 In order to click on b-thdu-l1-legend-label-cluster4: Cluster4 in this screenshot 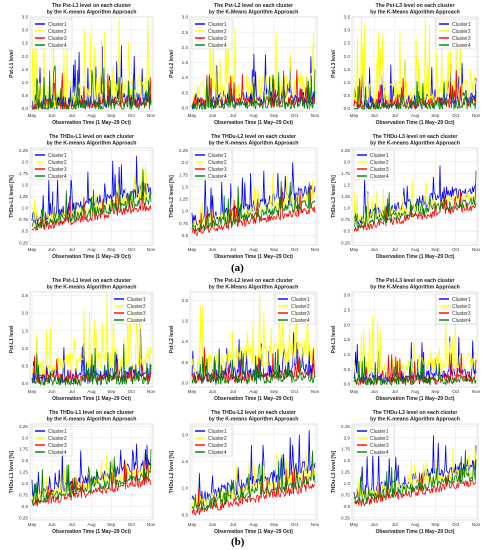, I will do `click(57, 453)`.